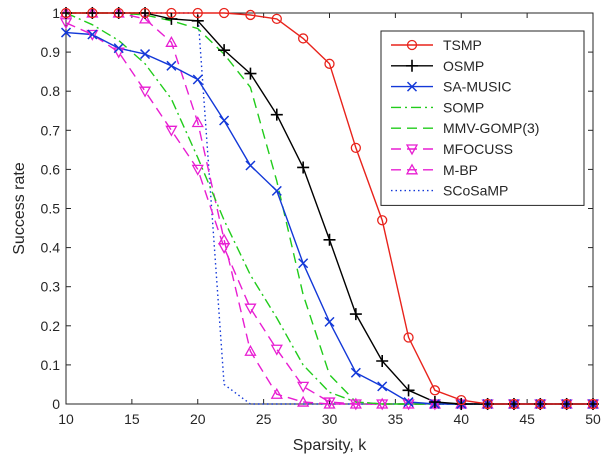 The image size is (603, 461). What do you see at coordinates (460, 170) in the screenshot?
I see `legend-label: M-BP` at bounding box center [460, 170].